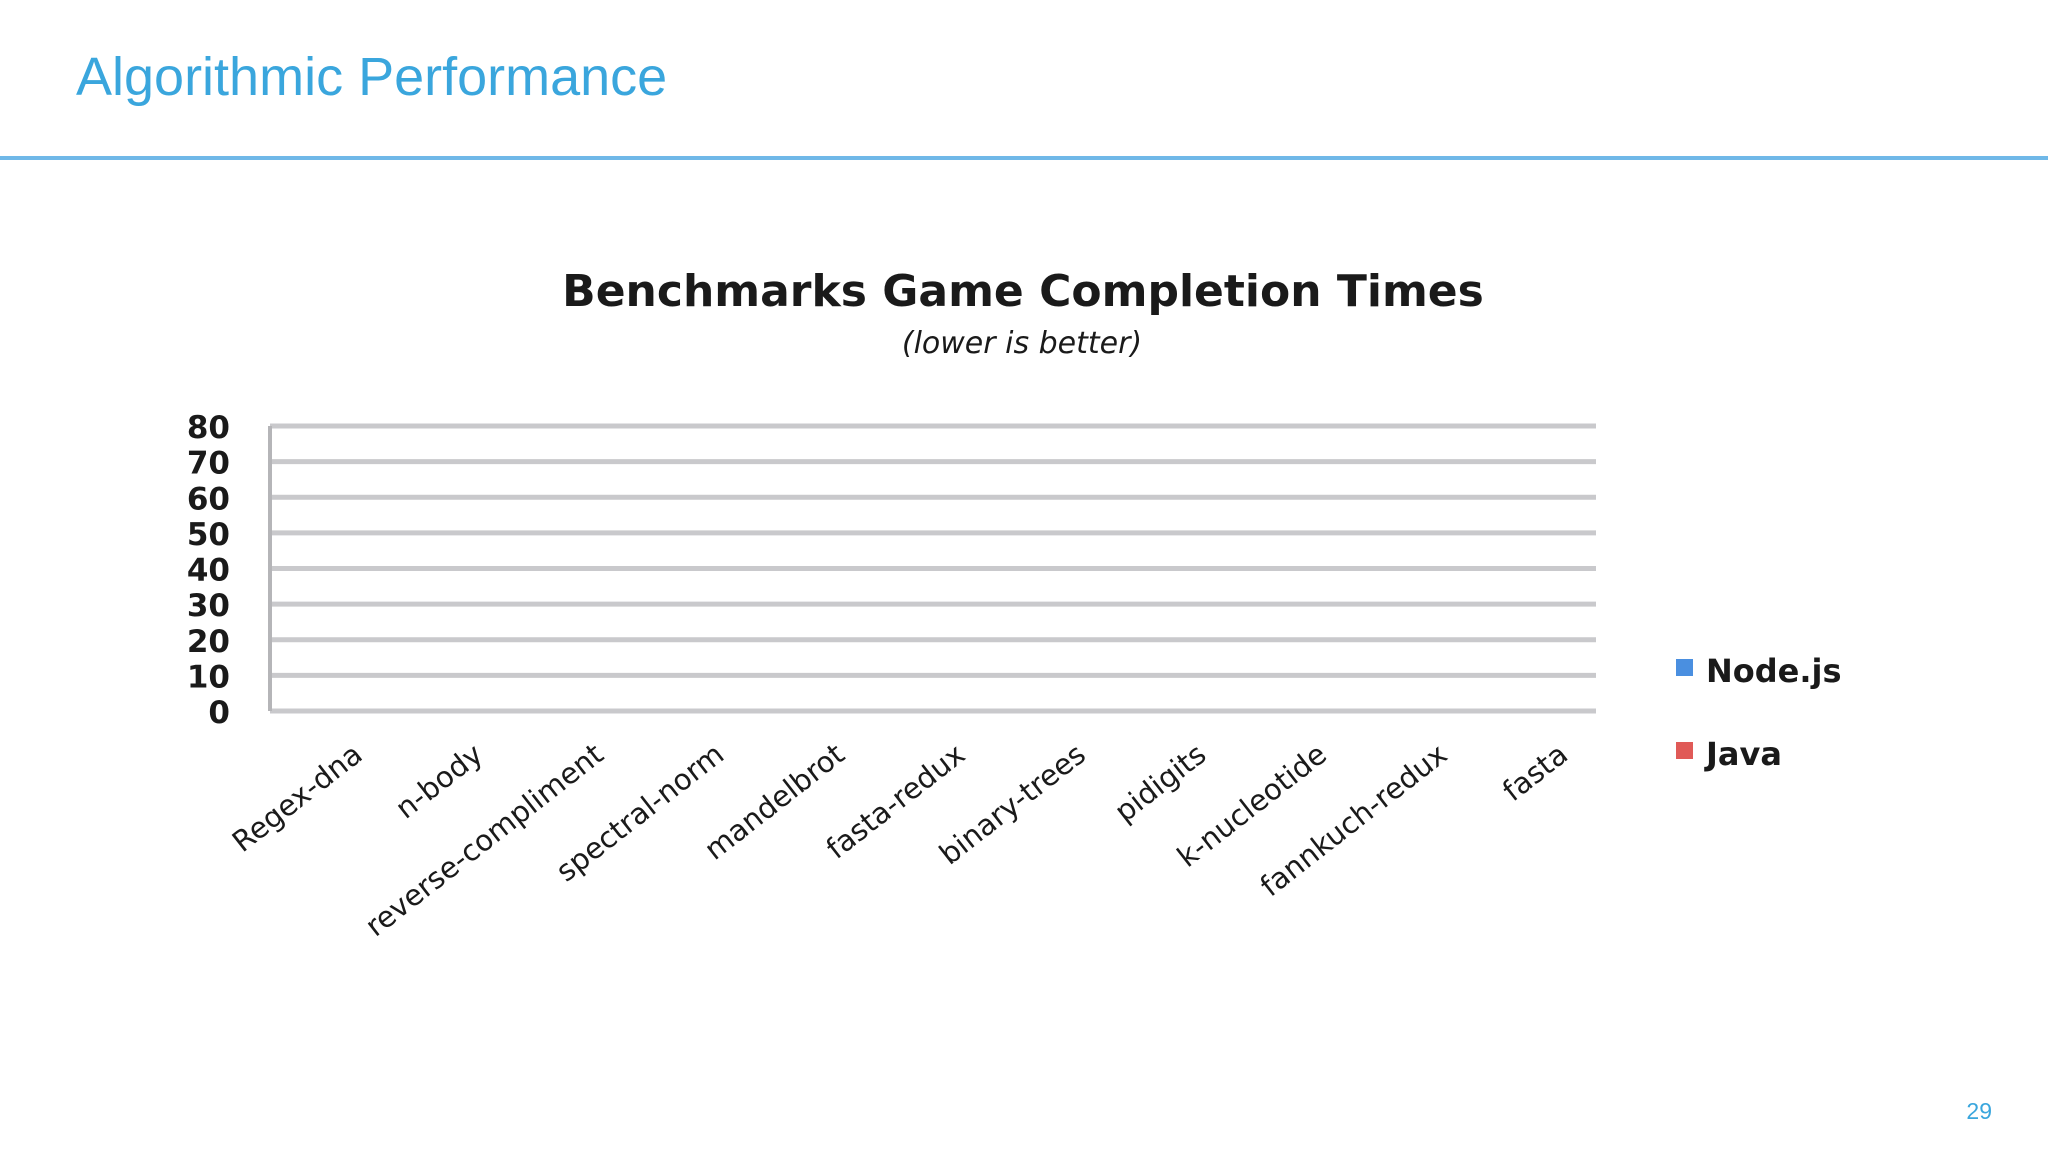 Image resolution: width=2048 pixels, height=1152 pixels. Describe the element at coordinates (1160, 783) in the screenshot. I see `x-tick-label: pidigits` at that location.